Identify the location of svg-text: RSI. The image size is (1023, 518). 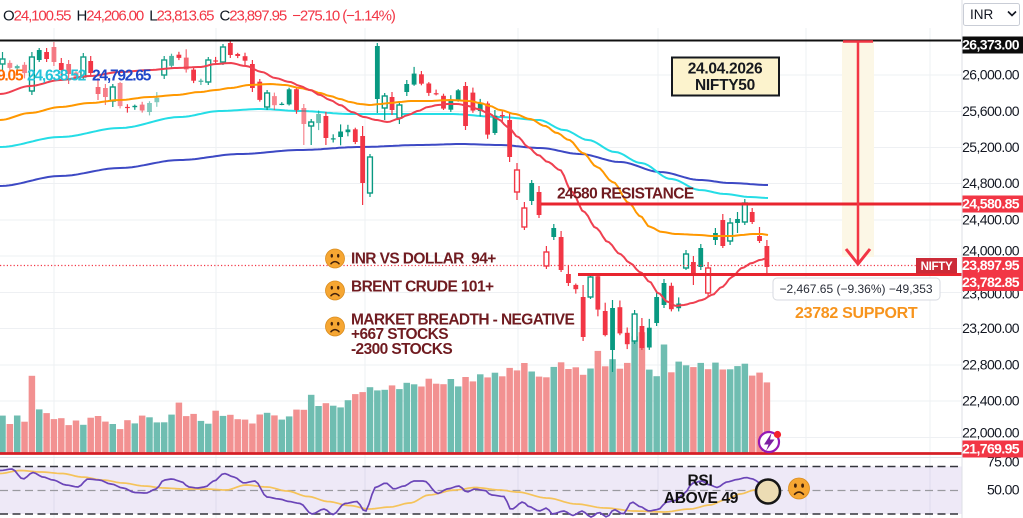
(700, 481).